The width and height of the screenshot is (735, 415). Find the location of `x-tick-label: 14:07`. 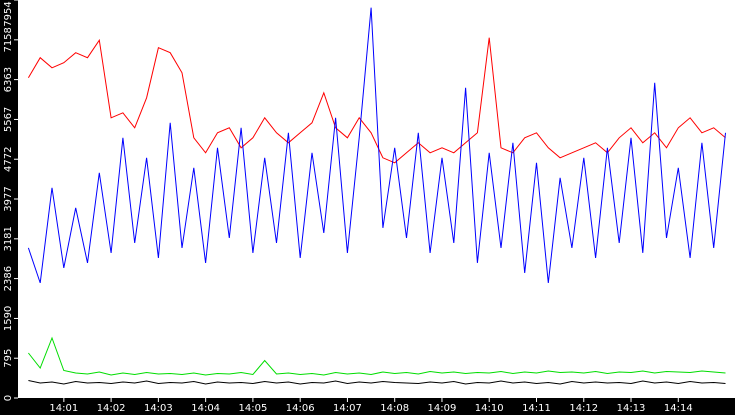

x-tick-label: 14:07 is located at coordinates (347, 408).